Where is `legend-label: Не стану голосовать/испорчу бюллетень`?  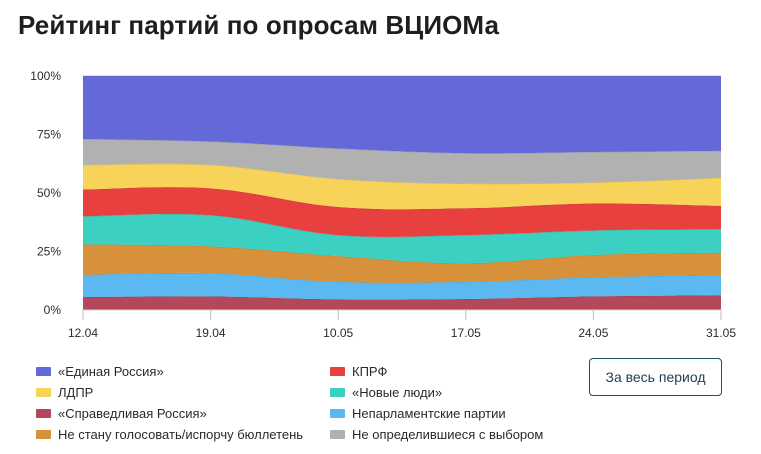 legend-label: Не стану голосовать/испорчу бюллетень is located at coordinates (181, 434).